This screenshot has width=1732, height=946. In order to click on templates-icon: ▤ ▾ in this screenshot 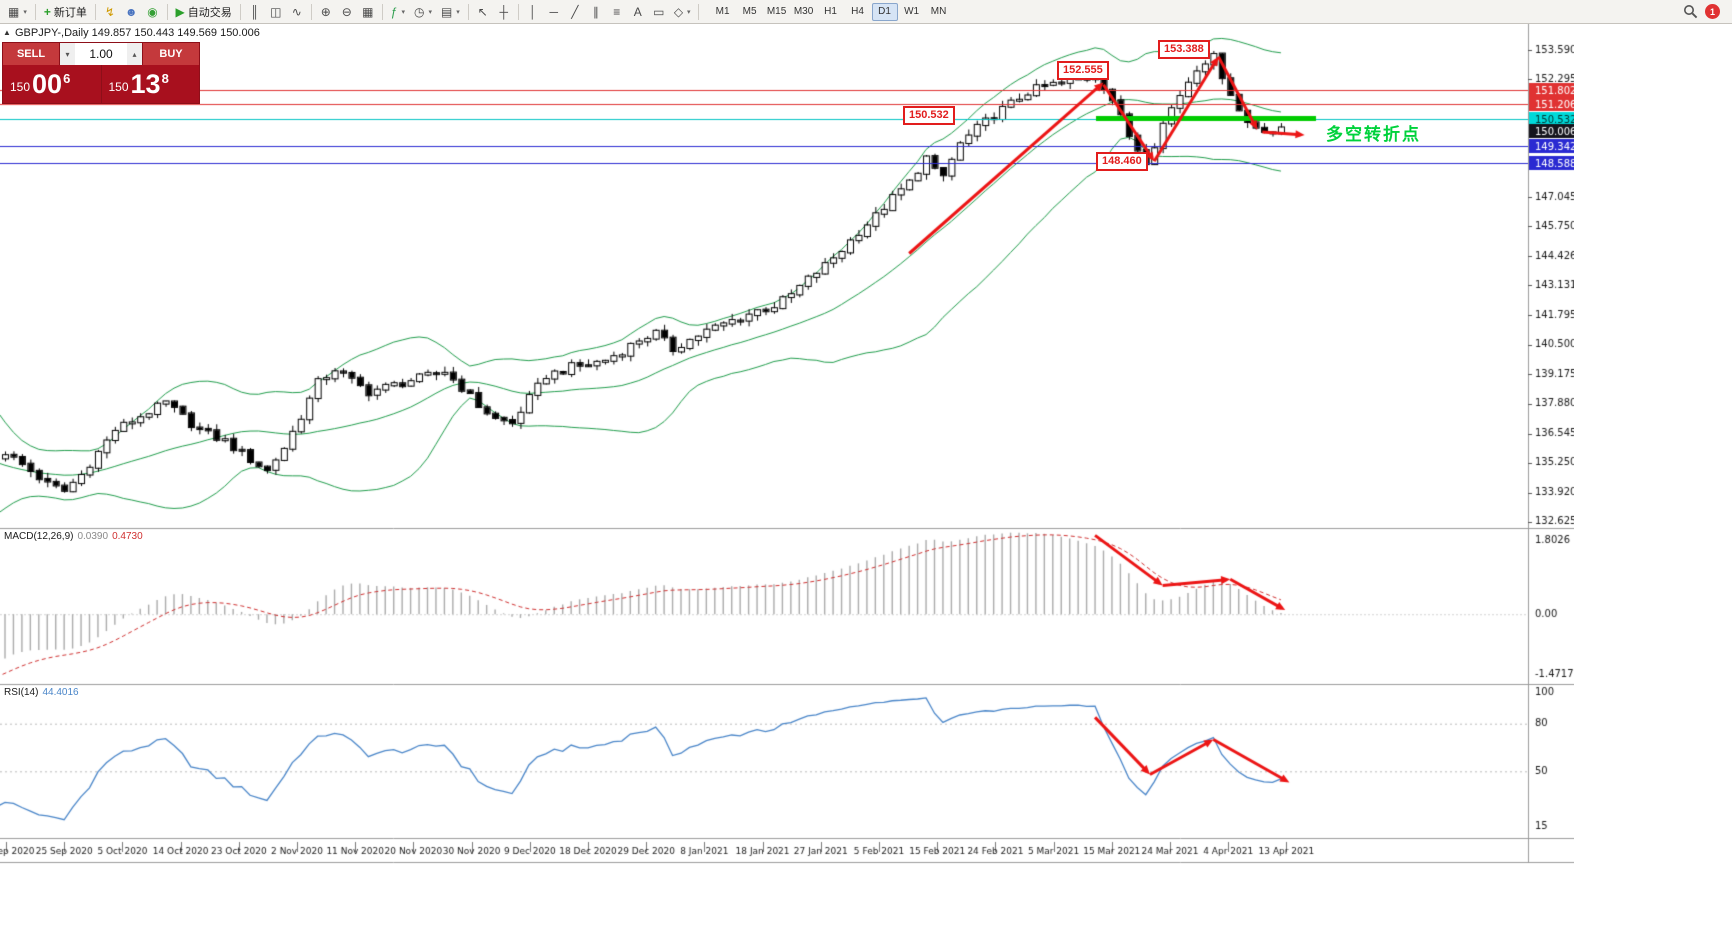, I will do `click(450, 12)`.